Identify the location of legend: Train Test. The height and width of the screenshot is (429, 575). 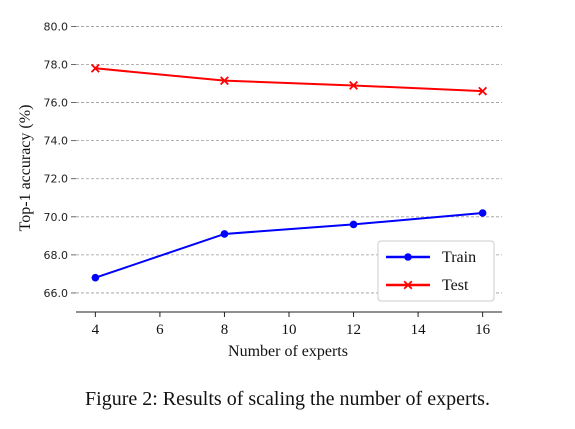
(436, 271).